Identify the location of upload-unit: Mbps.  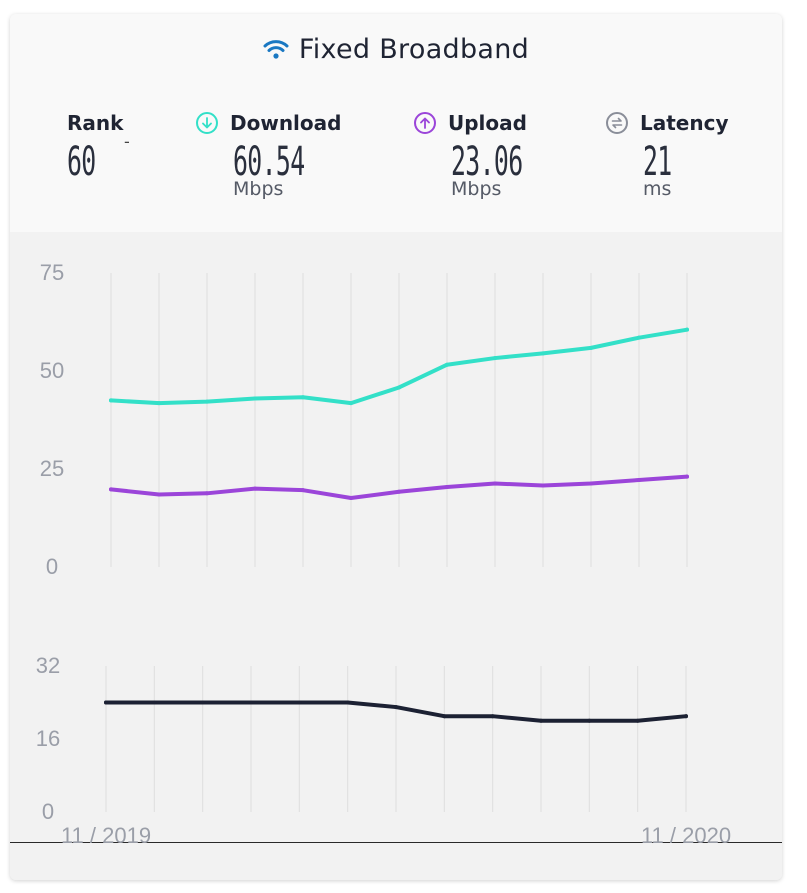
(476, 189).